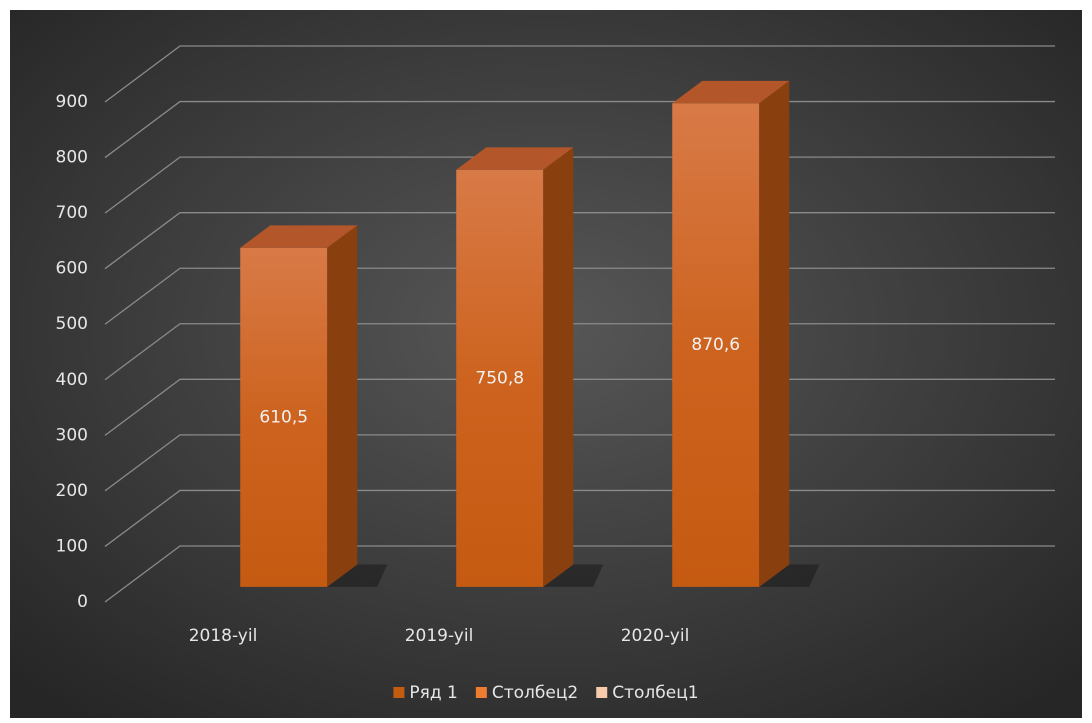  I want to click on legend-label: Ряд 1, so click(433, 693).